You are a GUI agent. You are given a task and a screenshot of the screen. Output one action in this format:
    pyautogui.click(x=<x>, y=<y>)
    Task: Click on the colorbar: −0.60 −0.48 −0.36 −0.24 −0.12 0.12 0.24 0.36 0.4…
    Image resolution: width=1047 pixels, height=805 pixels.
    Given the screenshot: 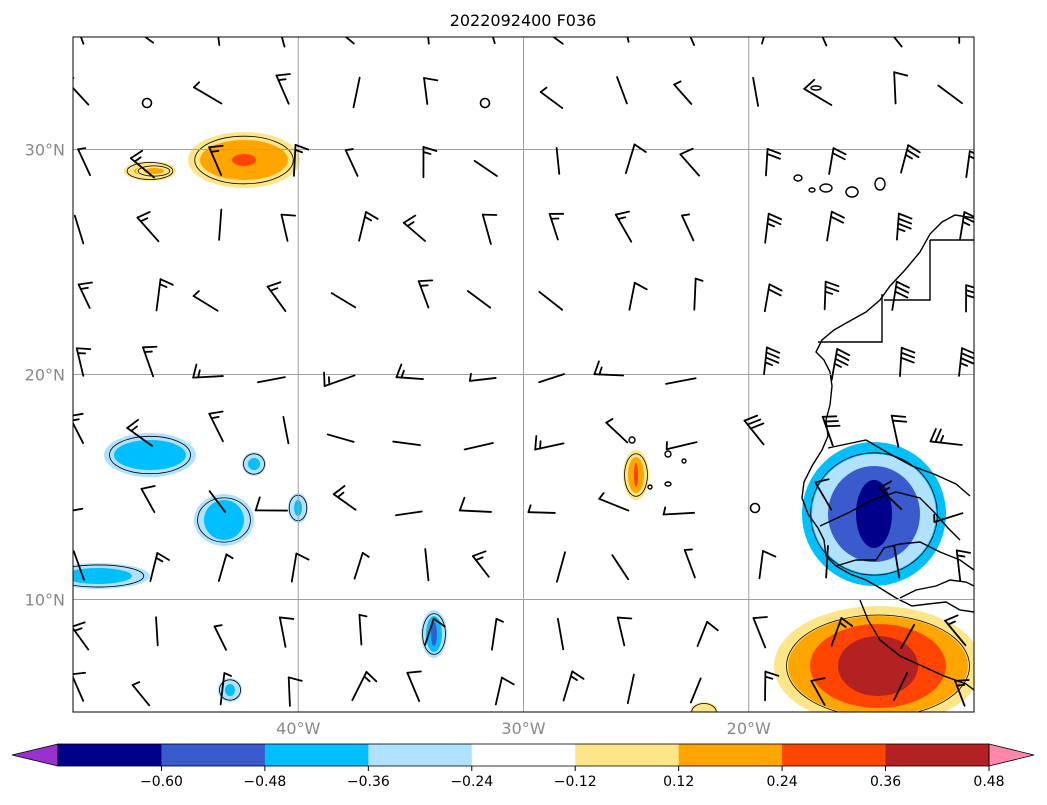 What is the action you would take?
    pyautogui.click(x=523, y=766)
    